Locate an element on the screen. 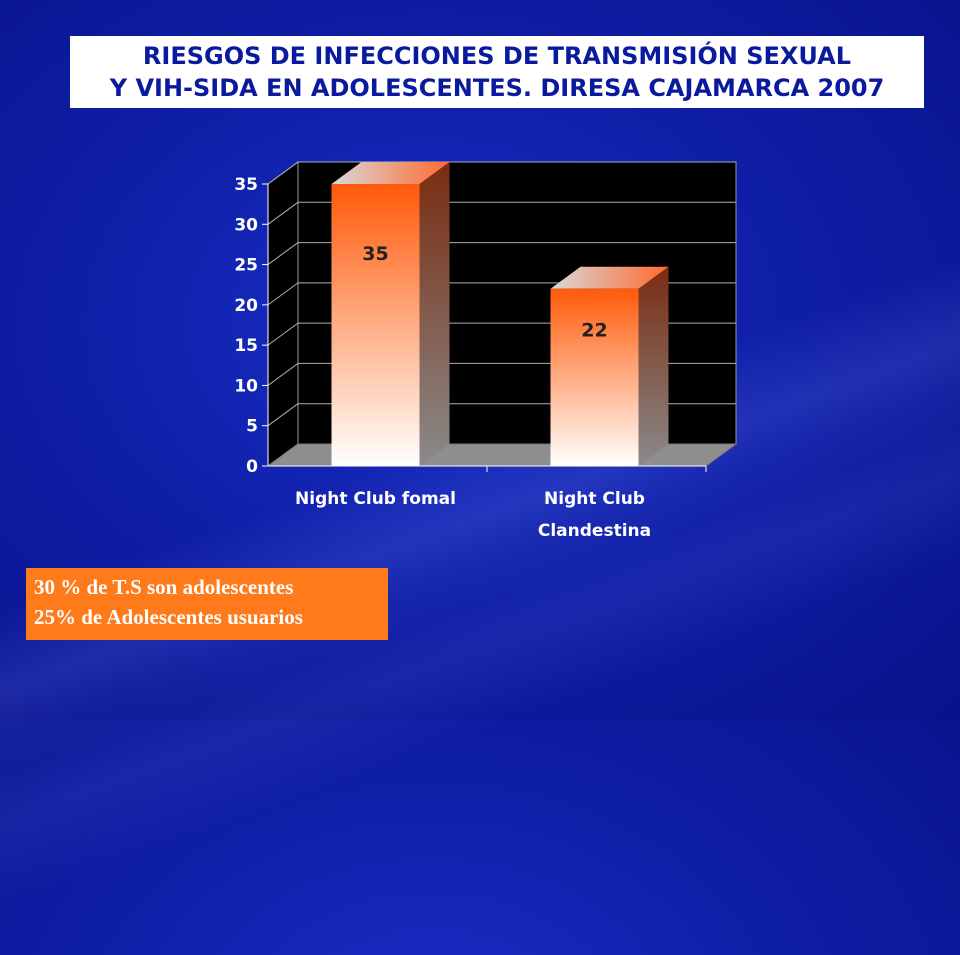 This screenshot has width=960, height=955. y-tick-label: 30 is located at coordinates (246, 225).